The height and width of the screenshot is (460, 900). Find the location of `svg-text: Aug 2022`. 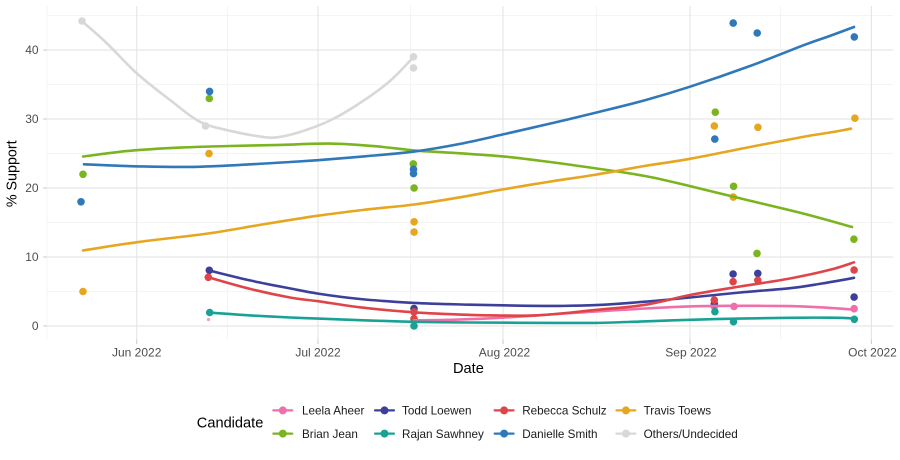

svg-text: Aug 2022 is located at coordinates (505, 353).